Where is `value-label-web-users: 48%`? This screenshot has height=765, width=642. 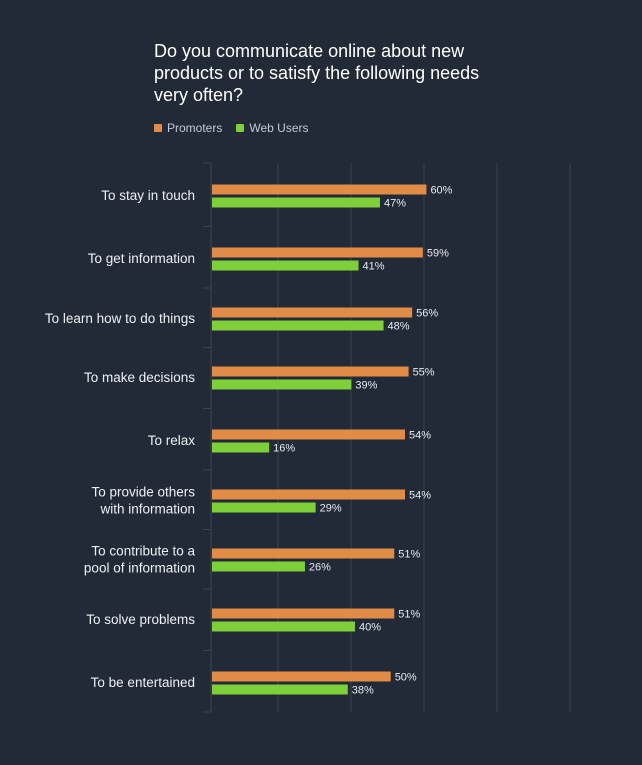 value-label-web-users: 48% is located at coordinates (399, 327).